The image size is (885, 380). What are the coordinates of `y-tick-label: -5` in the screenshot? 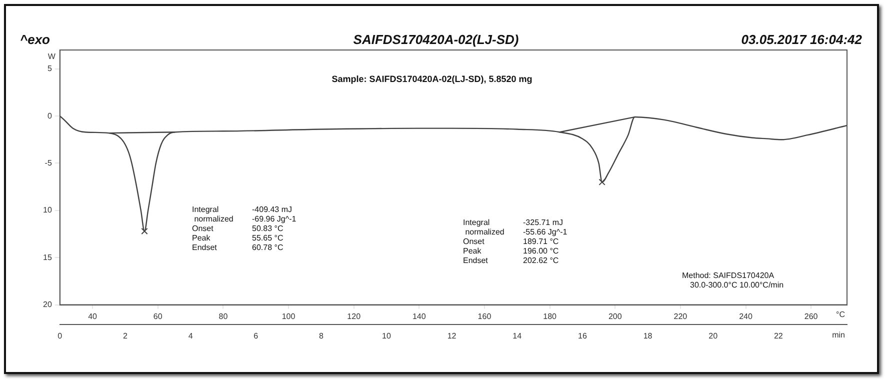 It's located at (48, 163).